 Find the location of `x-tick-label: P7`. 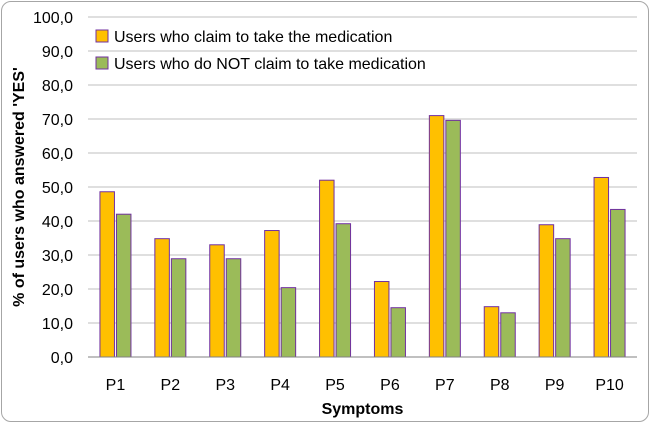

x-tick-label: P7 is located at coordinates (445, 385).